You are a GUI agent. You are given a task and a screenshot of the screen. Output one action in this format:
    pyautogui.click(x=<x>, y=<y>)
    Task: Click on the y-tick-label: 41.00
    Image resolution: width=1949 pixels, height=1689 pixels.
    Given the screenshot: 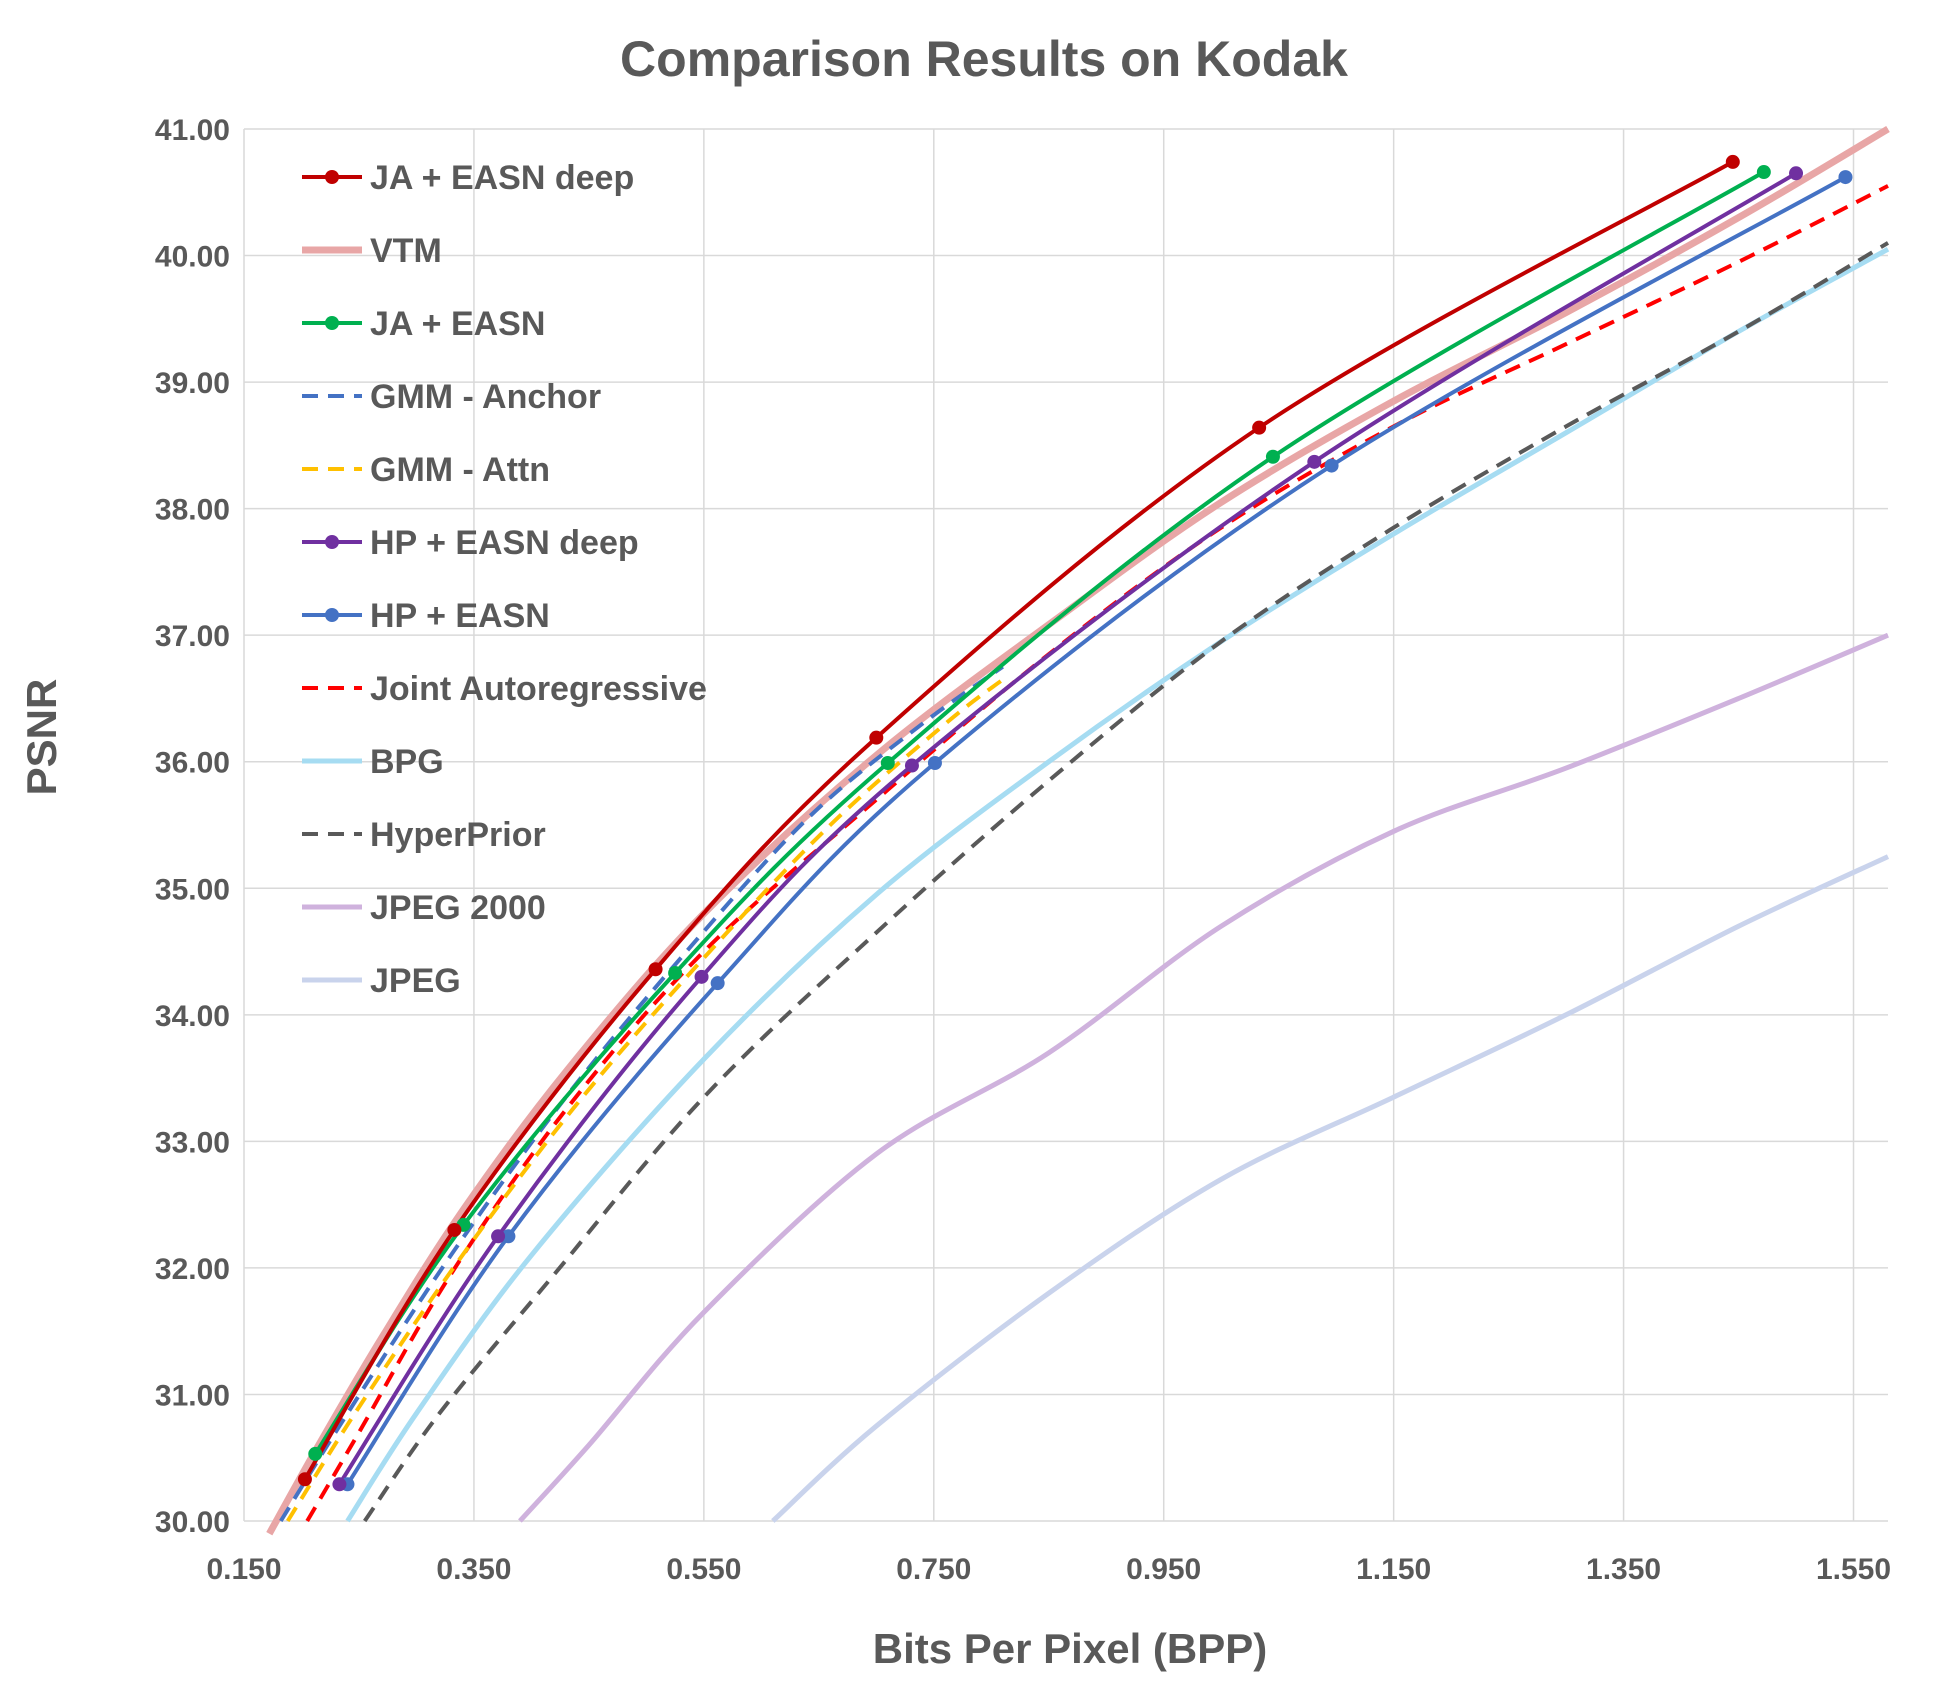 What is the action you would take?
    pyautogui.click(x=192, y=130)
    